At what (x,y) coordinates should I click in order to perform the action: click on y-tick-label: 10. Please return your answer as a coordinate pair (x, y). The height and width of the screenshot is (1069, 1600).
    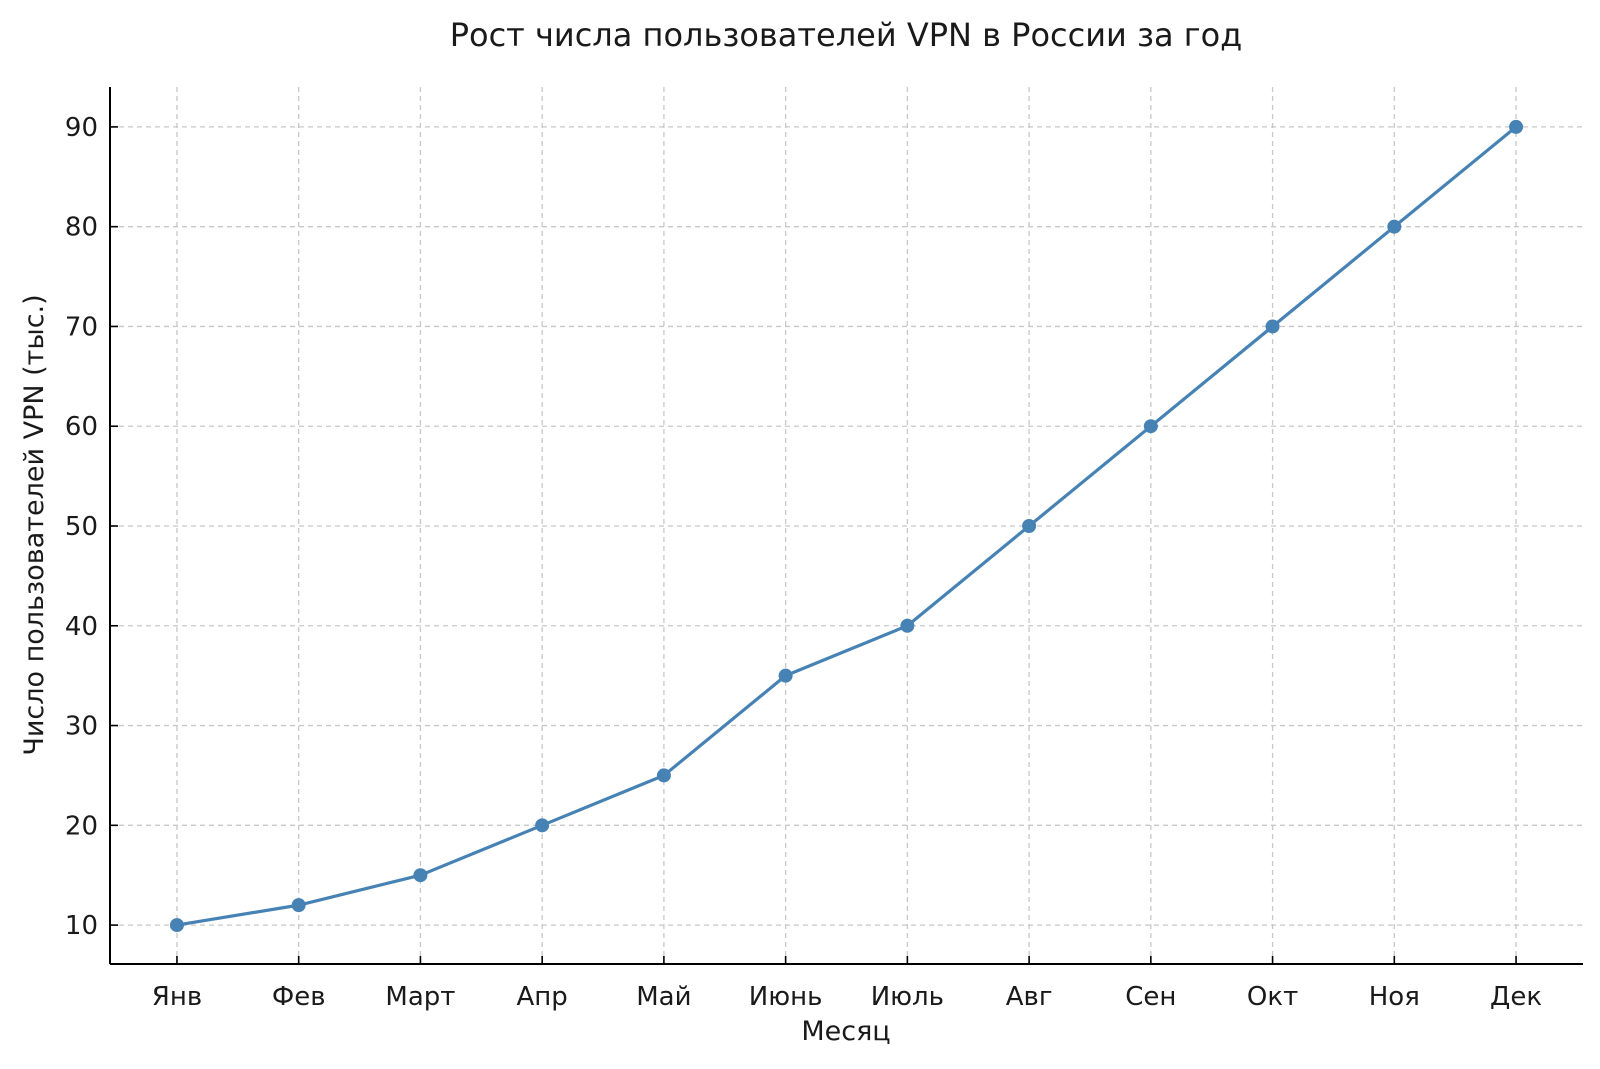
    Looking at the image, I should click on (81, 926).